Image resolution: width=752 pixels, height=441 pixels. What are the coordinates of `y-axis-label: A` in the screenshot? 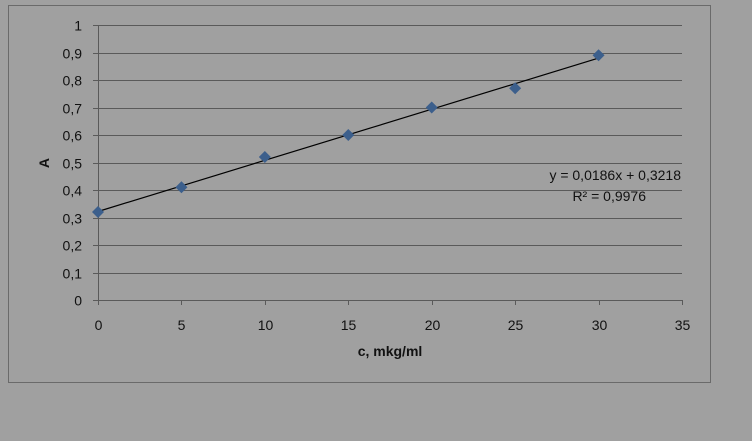 It's located at (44, 163).